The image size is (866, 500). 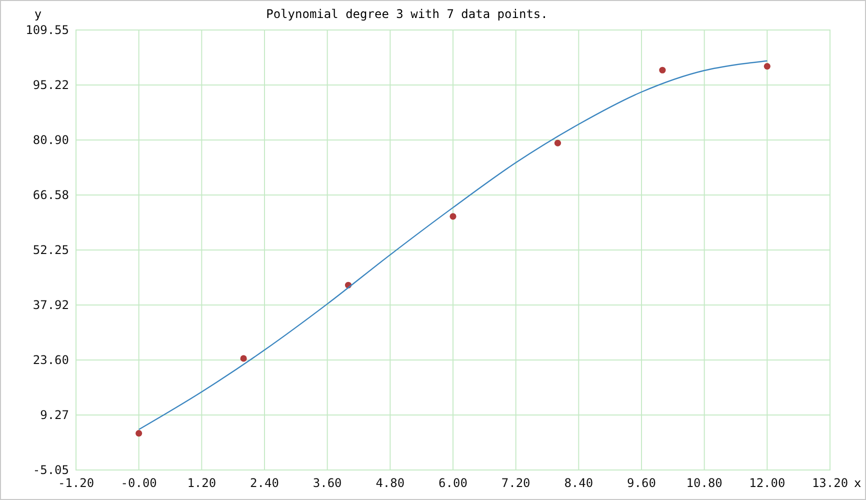 I want to click on x-tick-label: 2.40, so click(x=264, y=483).